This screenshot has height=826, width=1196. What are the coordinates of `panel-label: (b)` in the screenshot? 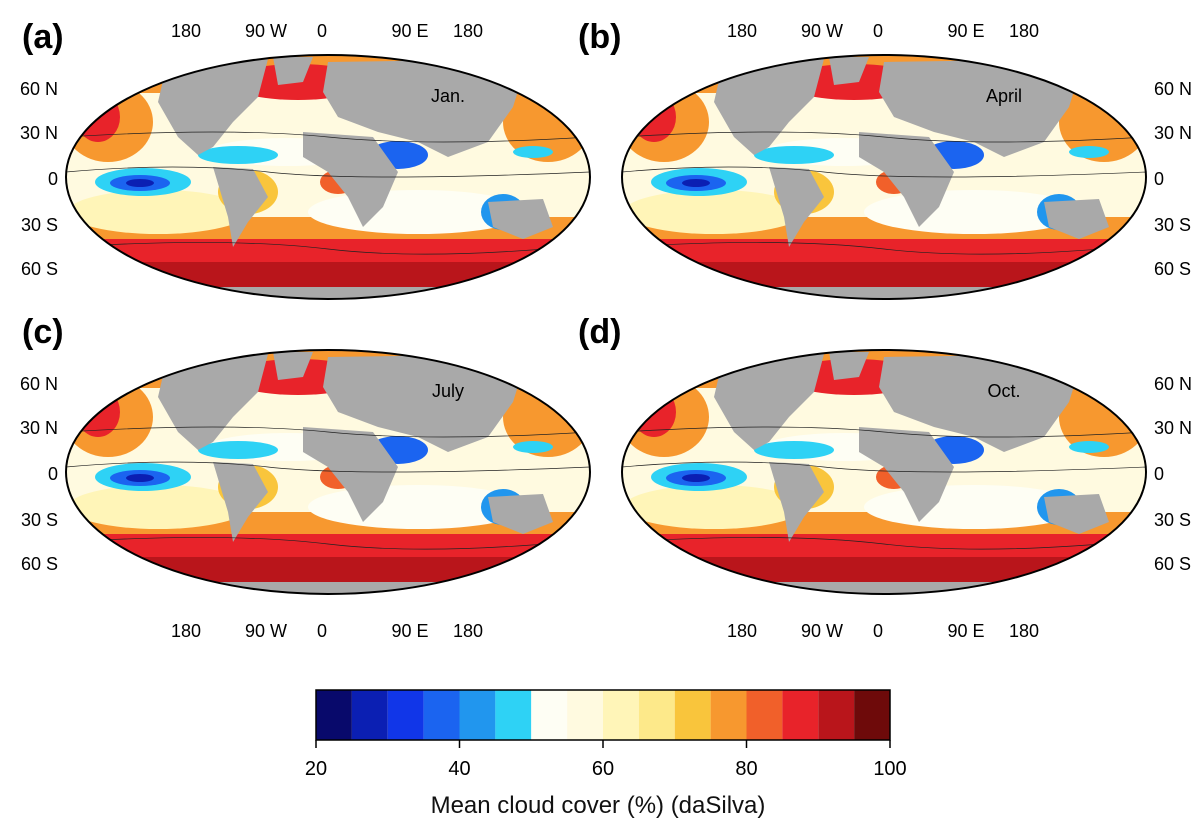 It's located at (599, 37).